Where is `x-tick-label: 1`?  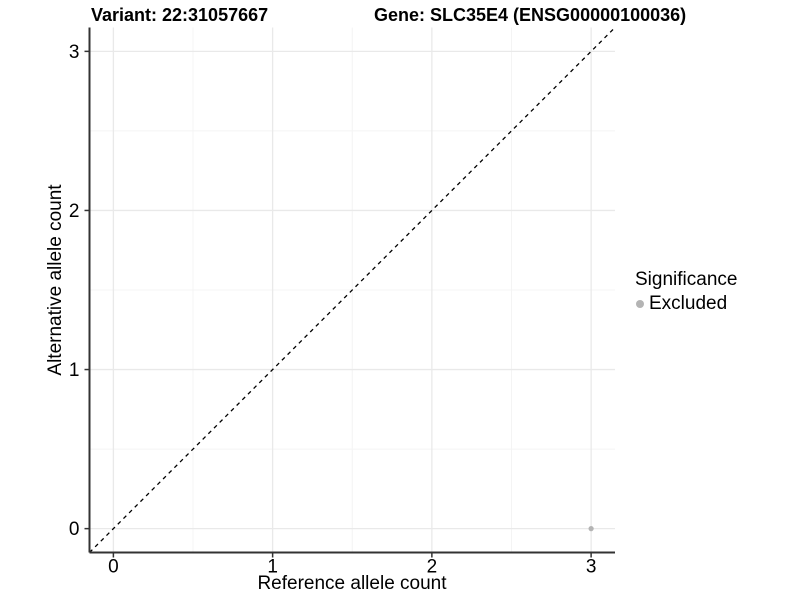
x-tick-label: 1 is located at coordinates (272, 567).